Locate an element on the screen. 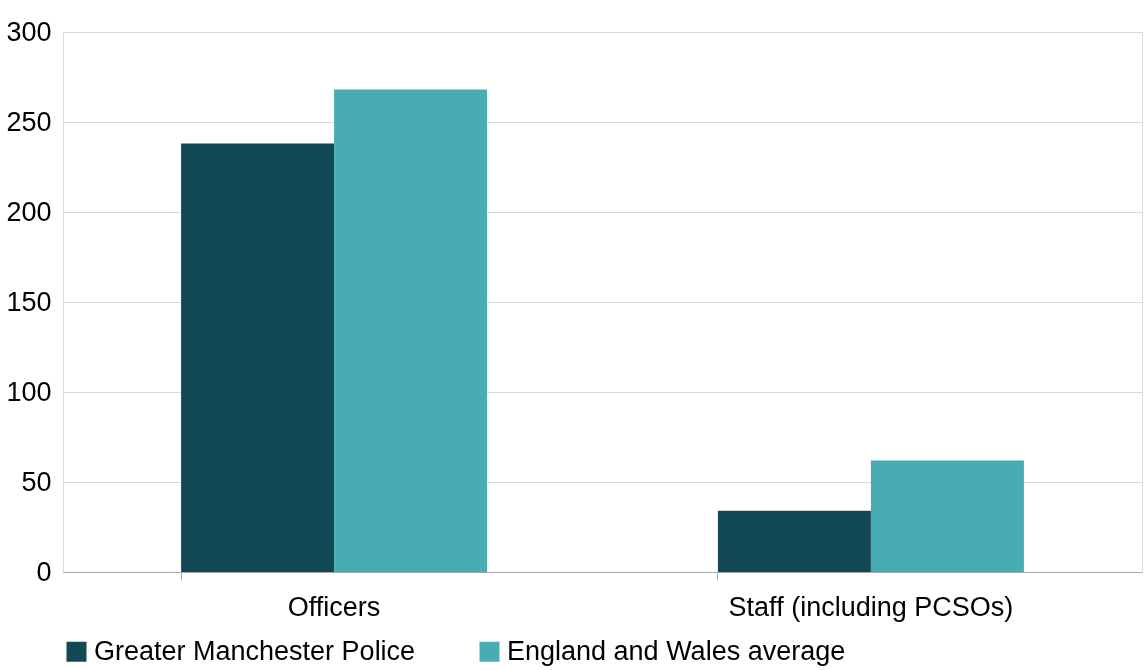 The width and height of the screenshot is (1144, 670). x-tick-label: Staff (including PCSOs) is located at coordinates (871, 606).